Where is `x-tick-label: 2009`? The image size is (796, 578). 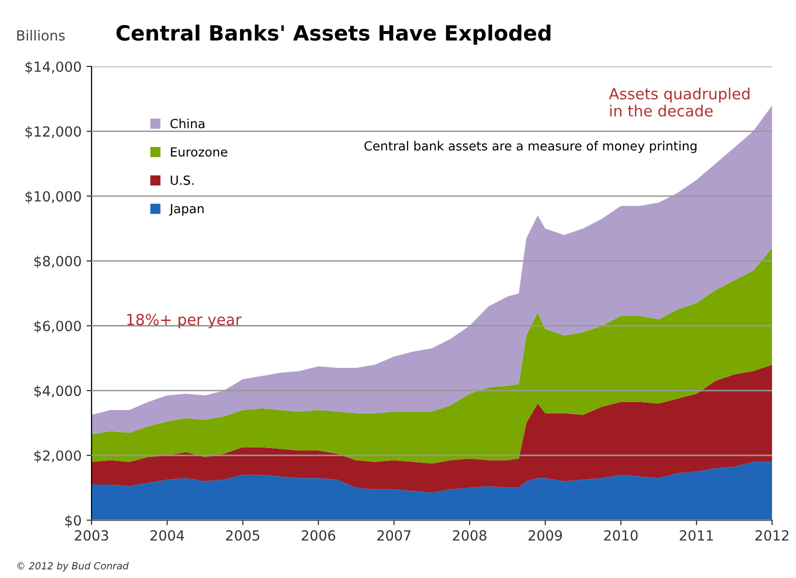 x-tick-label: 2009 is located at coordinates (545, 535).